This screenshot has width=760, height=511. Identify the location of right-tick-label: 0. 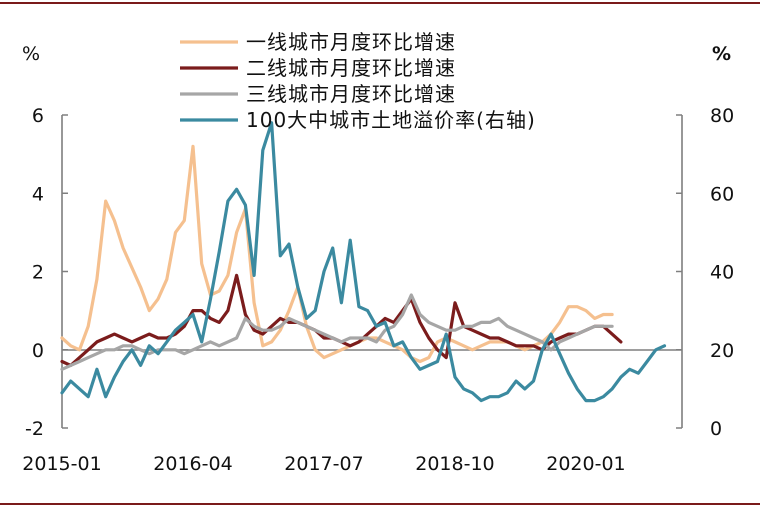
(716, 429).